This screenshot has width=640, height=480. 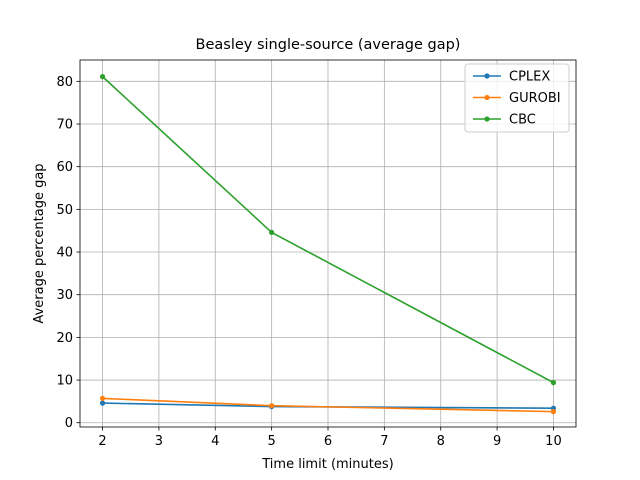 I want to click on legend-item-cplex: CPLEX, so click(x=511, y=77).